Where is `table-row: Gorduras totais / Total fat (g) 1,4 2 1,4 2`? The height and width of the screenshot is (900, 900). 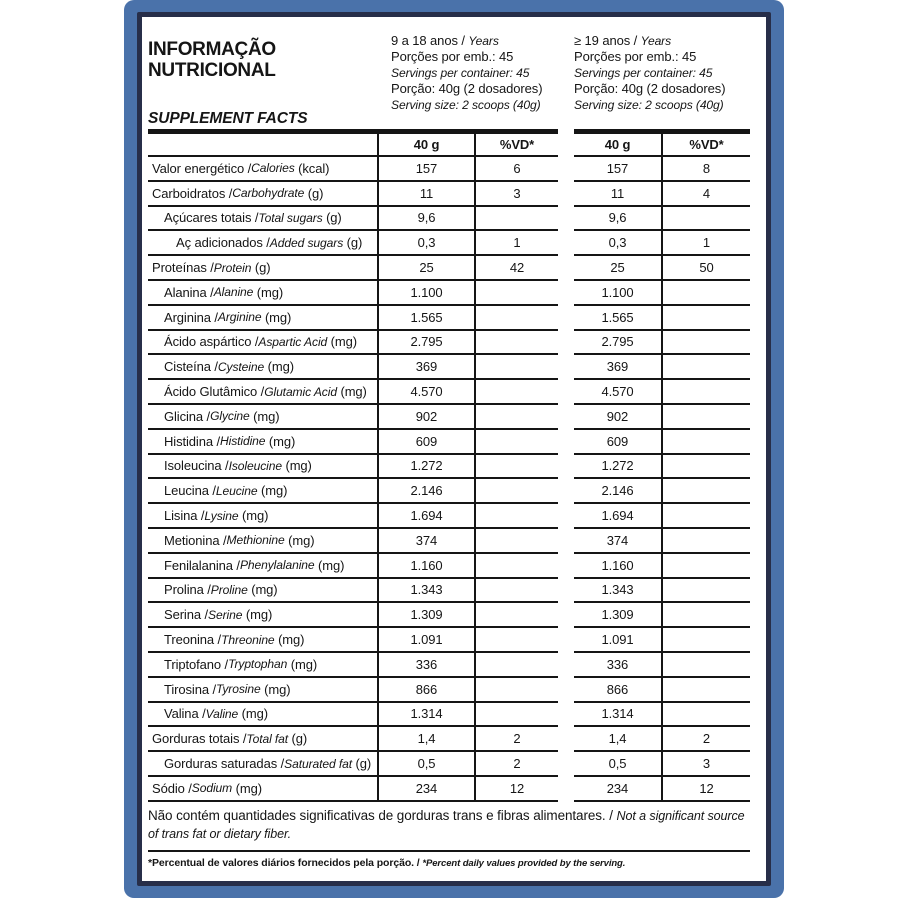
table-row: Gorduras totais / Total fat (g) 1,4 2 1,4 2 is located at coordinates (449, 740).